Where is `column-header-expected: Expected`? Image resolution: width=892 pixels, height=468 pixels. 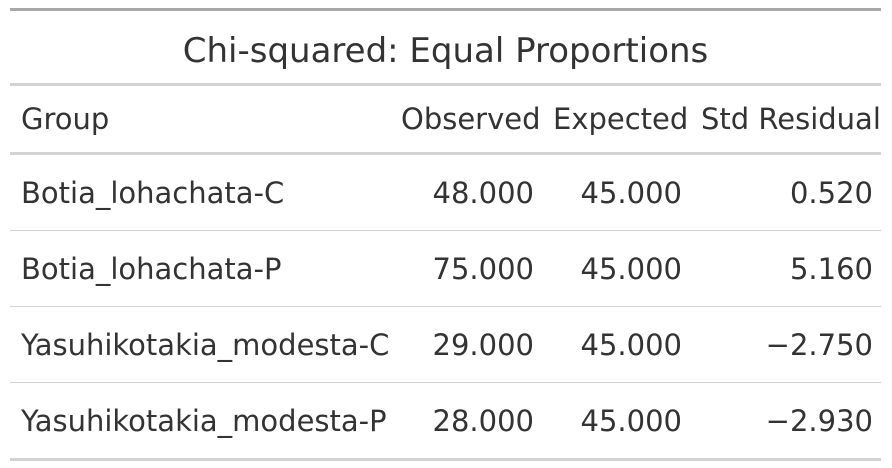 column-header-expected: Expected is located at coordinates (616, 120).